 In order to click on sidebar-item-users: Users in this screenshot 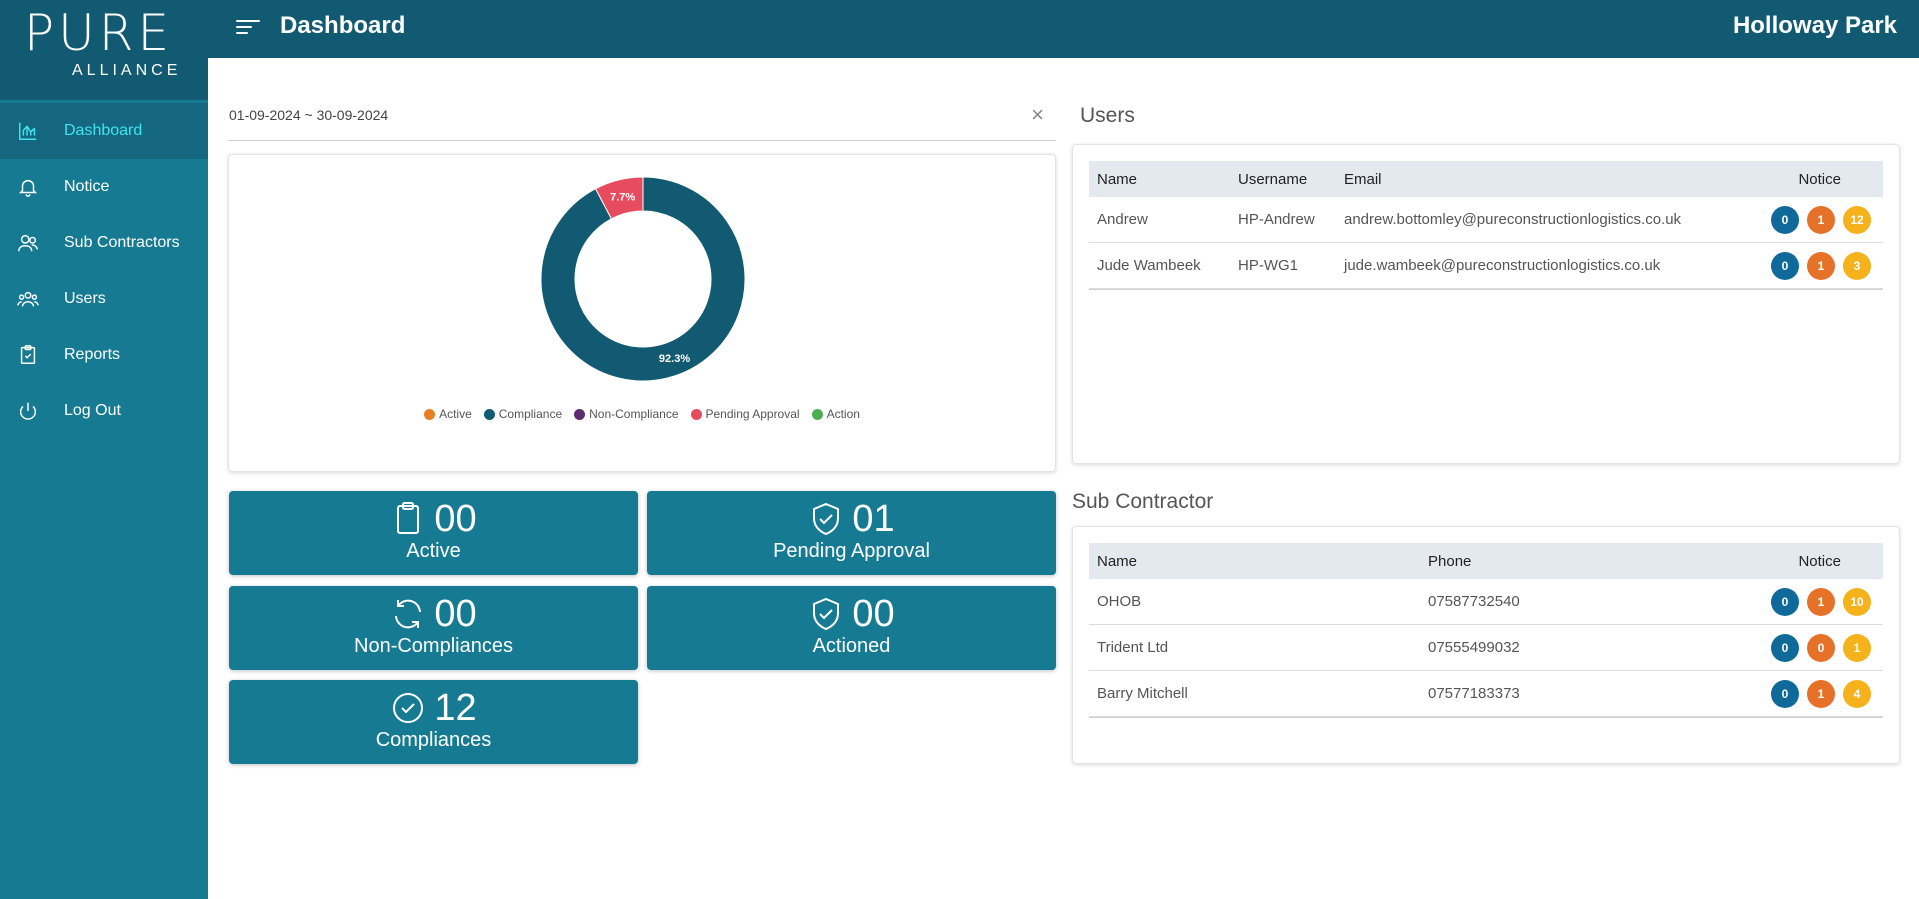, I will do `click(104, 299)`.